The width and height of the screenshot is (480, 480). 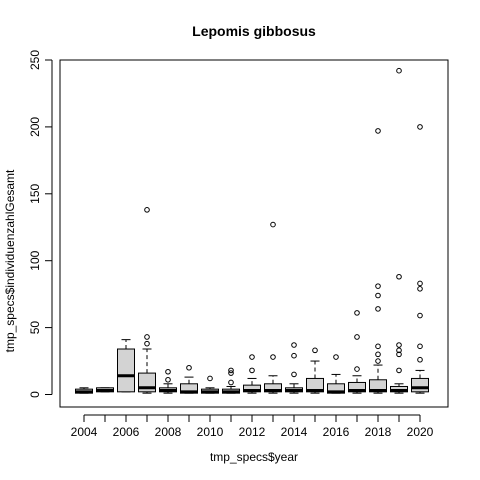 What do you see at coordinates (35, 260) in the screenshot?
I see `y-tick-label: 100` at bounding box center [35, 260].